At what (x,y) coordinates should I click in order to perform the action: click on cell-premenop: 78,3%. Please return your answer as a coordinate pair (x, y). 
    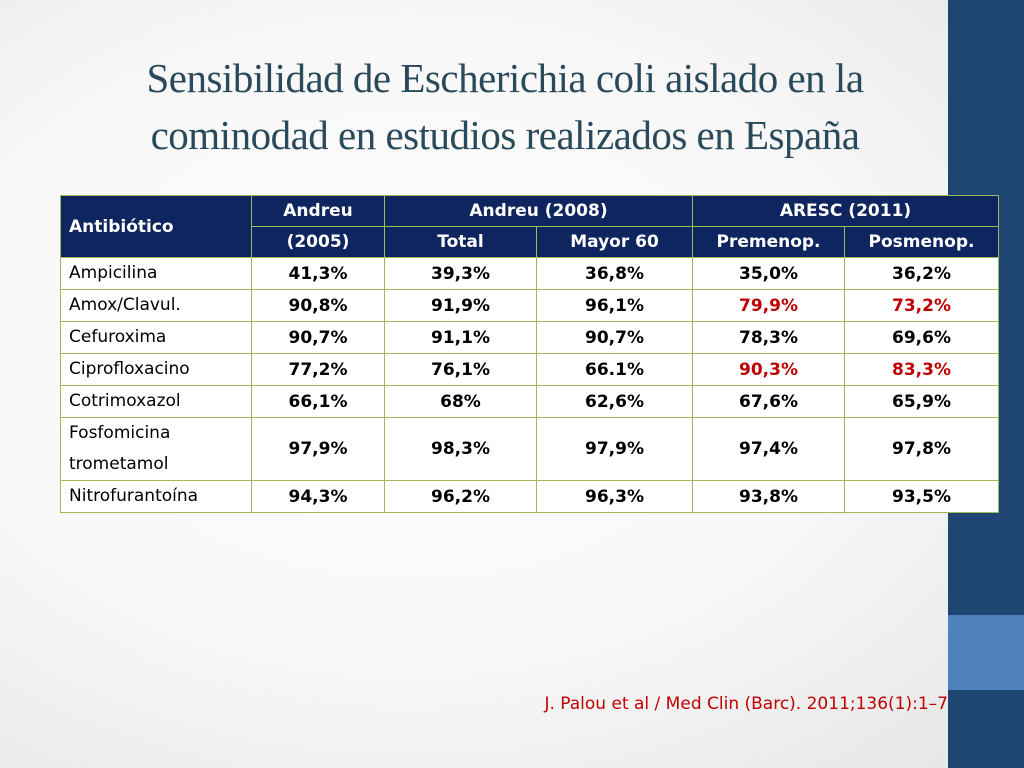
    Looking at the image, I should click on (768, 337).